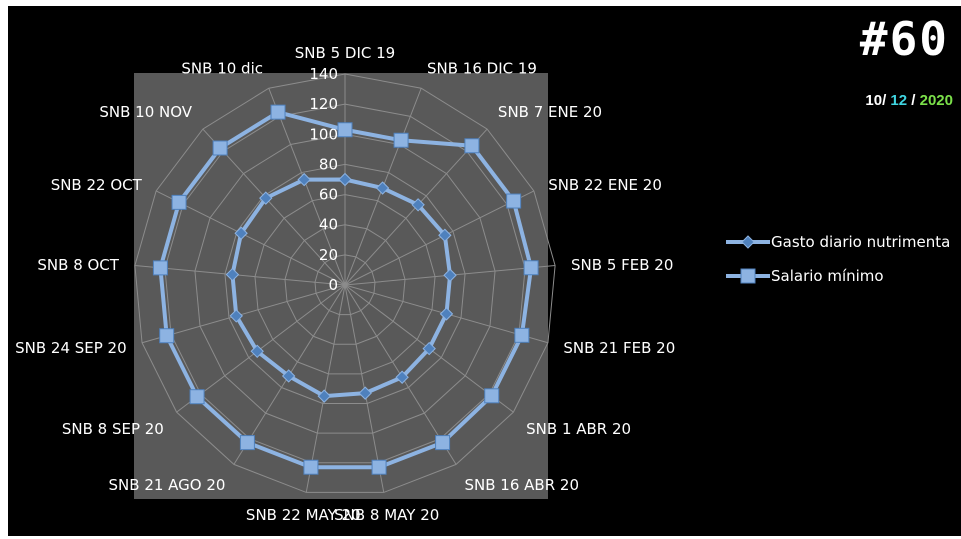  Describe the element at coordinates (97, 185) in the screenshot. I see `category-label: SNB 22 OCT` at that location.